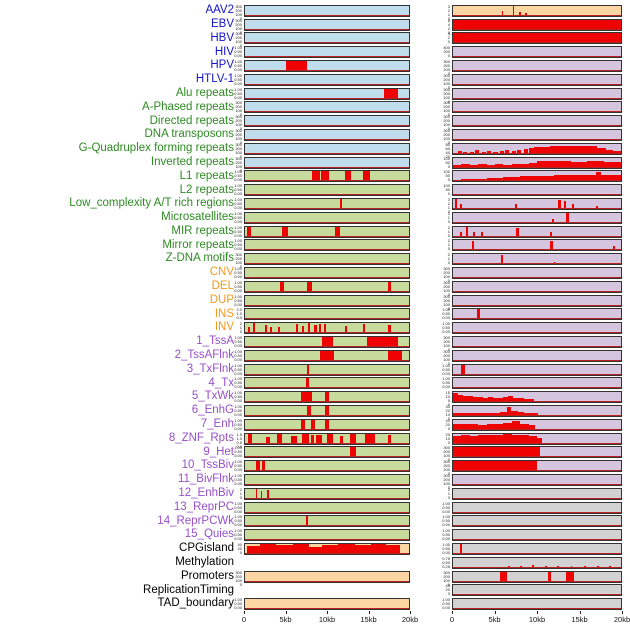 The image size is (630, 630). What do you see at coordinates (534, 399) in the screenshot?
I see `track-panel-right-wrap: 15 10 5 0` at bounding box center [534, 399].